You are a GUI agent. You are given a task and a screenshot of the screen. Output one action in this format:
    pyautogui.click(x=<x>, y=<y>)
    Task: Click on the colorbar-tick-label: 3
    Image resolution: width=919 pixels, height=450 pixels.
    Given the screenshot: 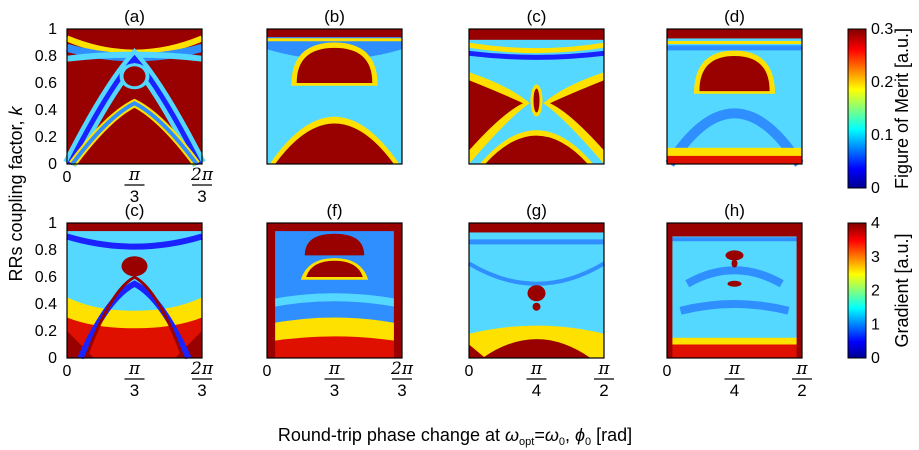 What is the action you would take?
    pyautogui.click(x=875, y=257)
    